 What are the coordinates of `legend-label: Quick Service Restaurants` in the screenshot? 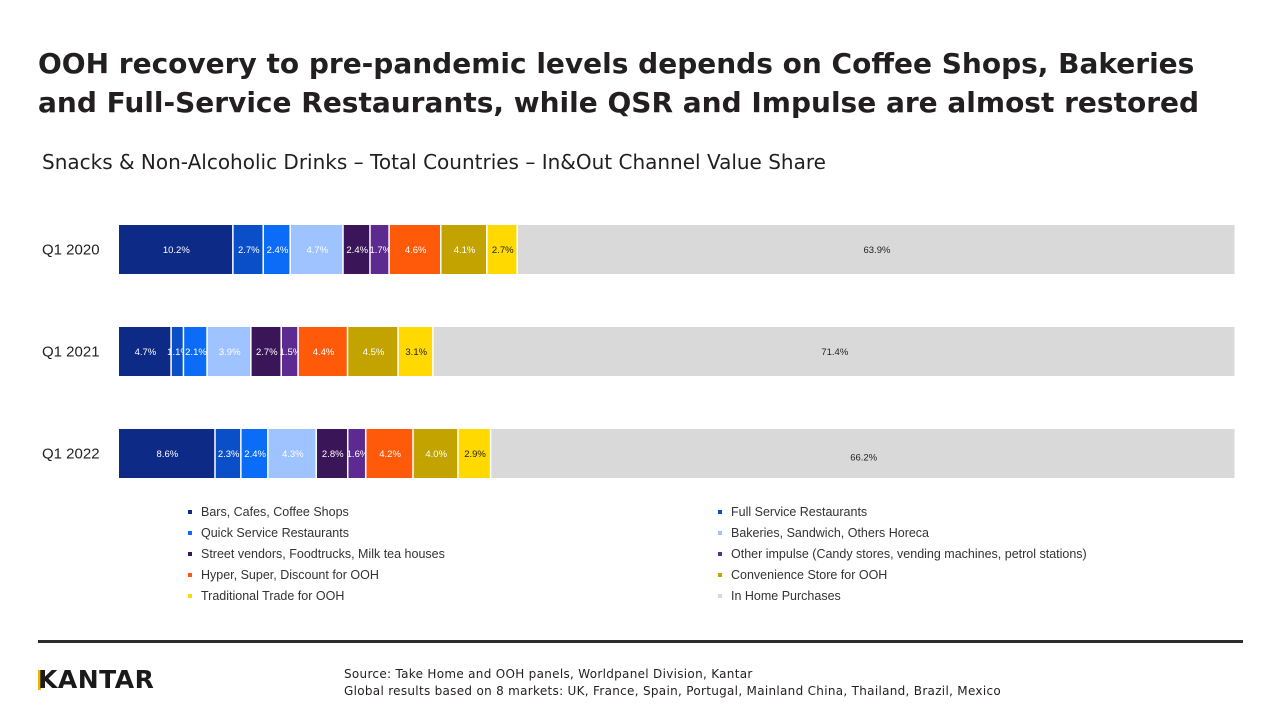 It's located at (275, 532).